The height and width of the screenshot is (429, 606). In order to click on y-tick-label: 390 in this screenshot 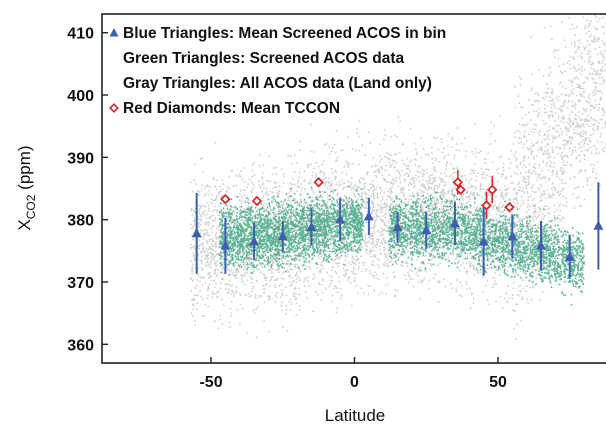, I will do `click(80, 158)`.